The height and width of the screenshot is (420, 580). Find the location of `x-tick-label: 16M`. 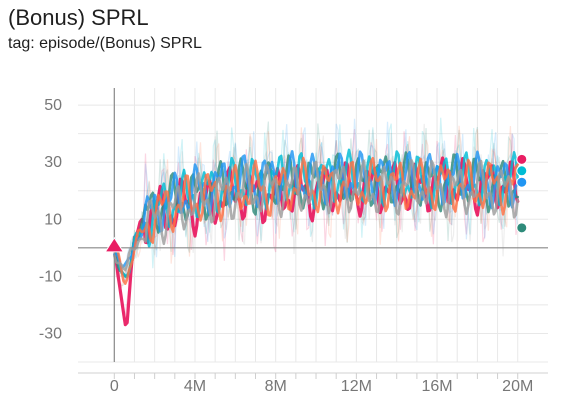

x-tick-label: 16M is located at coordinates (436, 386).